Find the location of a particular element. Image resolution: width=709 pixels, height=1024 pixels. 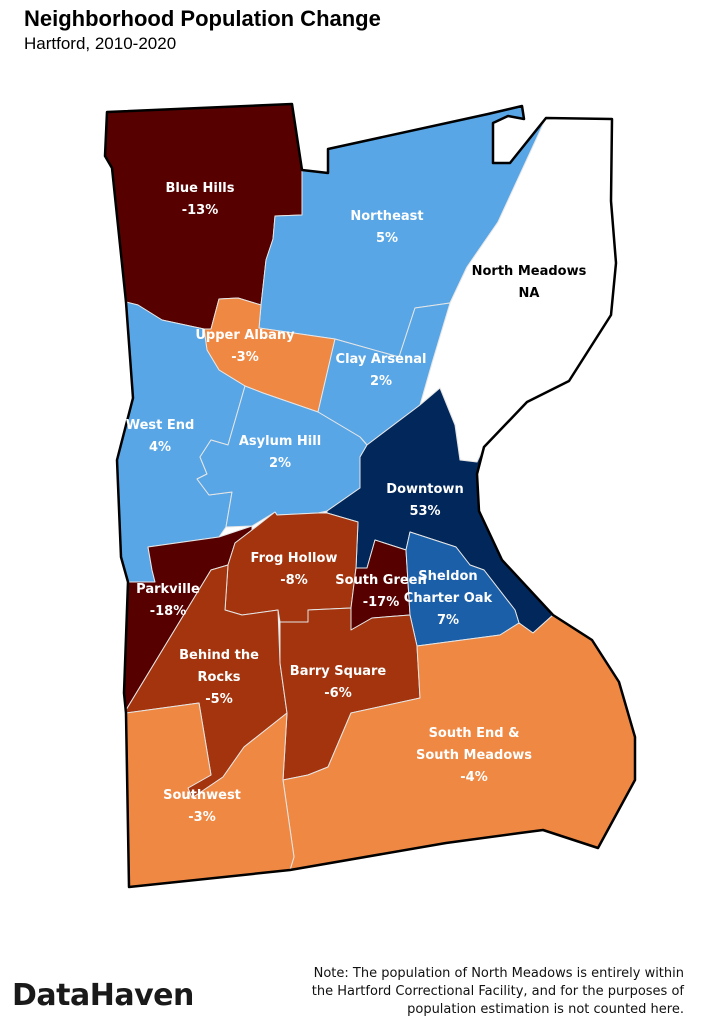

region-name-label: Southwest is located at coordinates (202, 795).